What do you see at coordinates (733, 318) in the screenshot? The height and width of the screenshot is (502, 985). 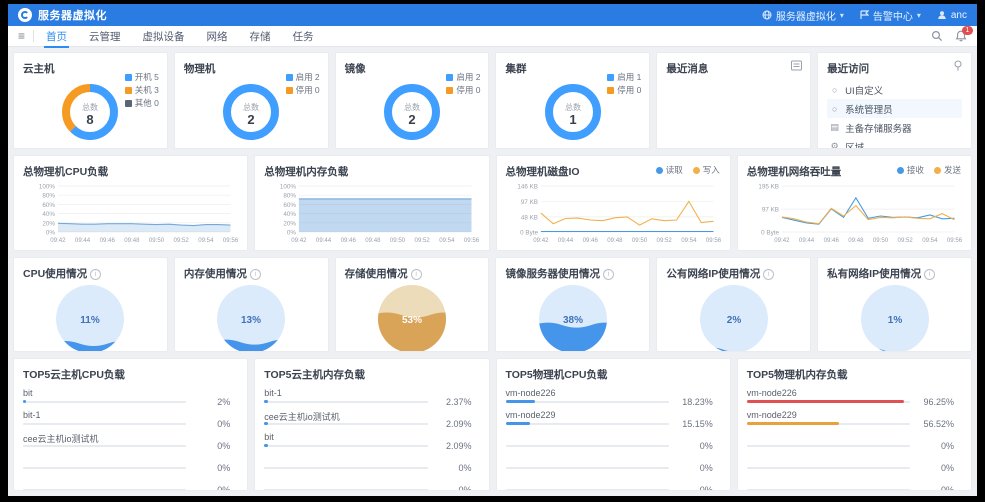 I see `gauge-svg: 2%` at bounding box center [733, 318].